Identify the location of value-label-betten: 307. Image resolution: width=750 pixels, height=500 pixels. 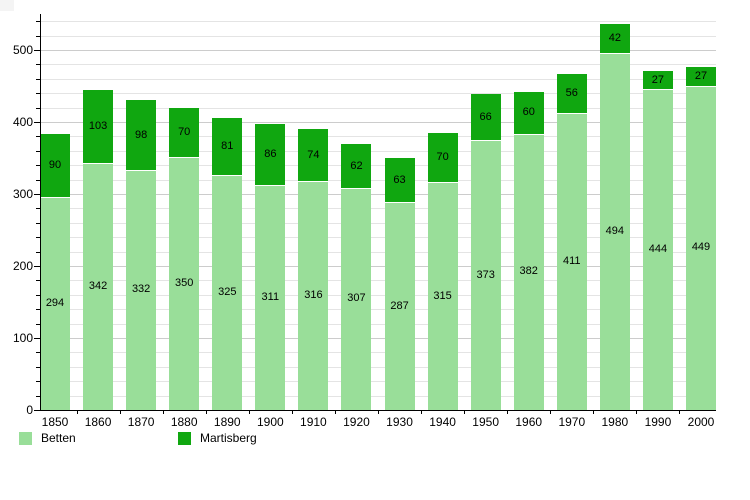
(356, 298).